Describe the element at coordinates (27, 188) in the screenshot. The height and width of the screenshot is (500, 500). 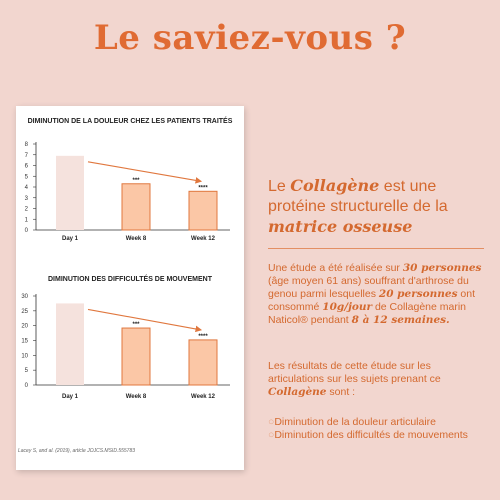
I see `y-tick-label: 4` at that location.